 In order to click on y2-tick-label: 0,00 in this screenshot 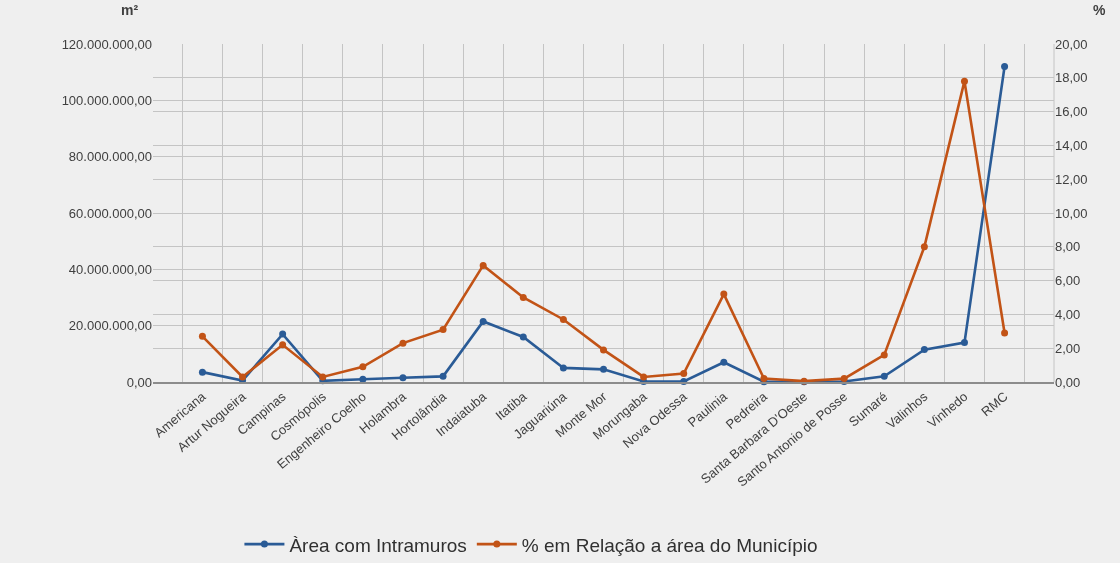, I will do `click(1068, 382)`.